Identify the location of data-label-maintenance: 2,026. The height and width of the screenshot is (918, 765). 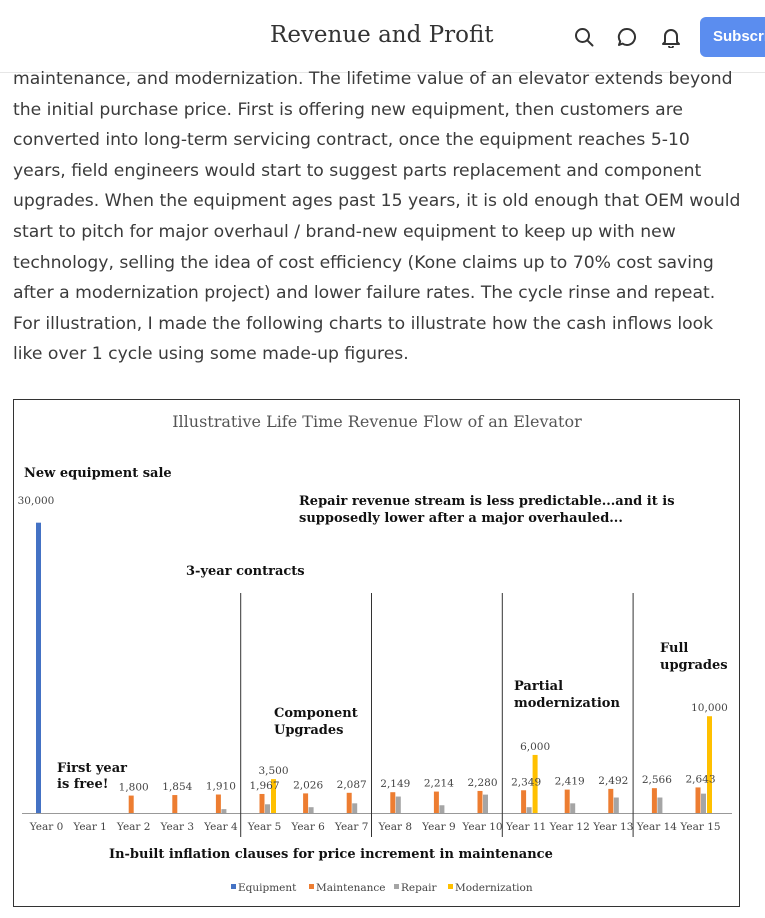
(308, 785).